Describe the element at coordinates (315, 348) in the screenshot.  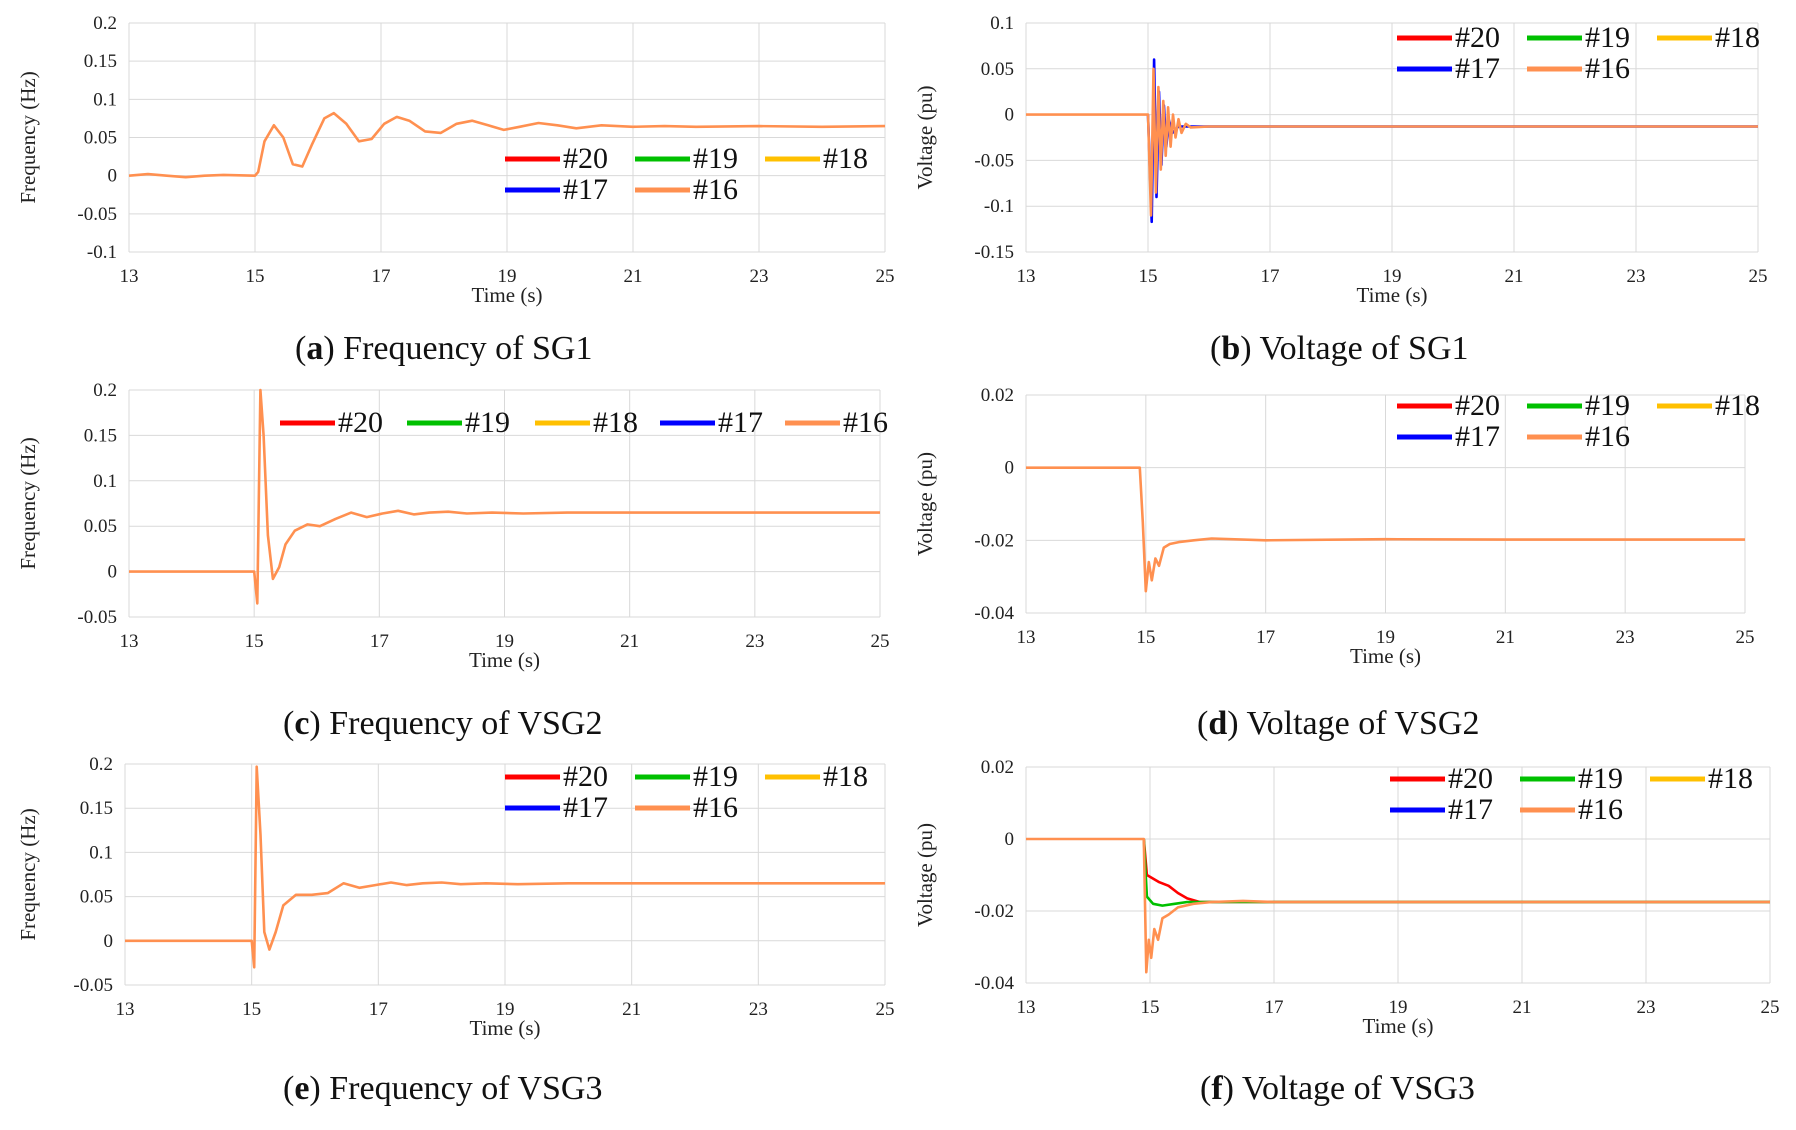
I see `caption-a-letter: a` at that location.